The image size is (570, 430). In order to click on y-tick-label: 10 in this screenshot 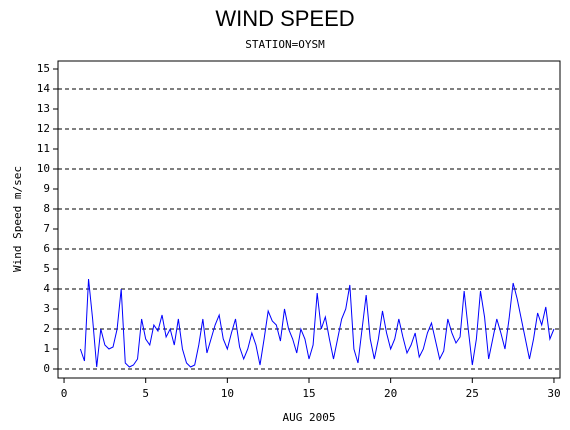, I will do `click(43, 168)`.